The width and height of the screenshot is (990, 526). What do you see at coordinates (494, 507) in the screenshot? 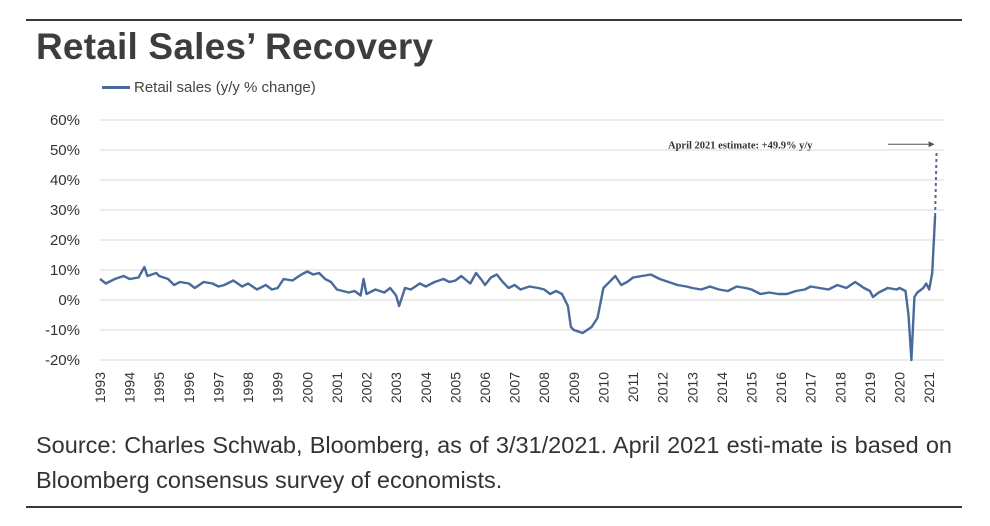
I see `bottom-rule` at bounding box center [494, 507].